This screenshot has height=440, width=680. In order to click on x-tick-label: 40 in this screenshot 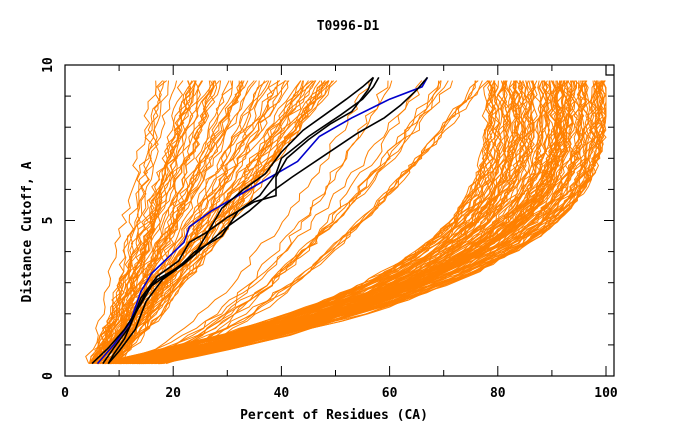, I will do `click(282, 393)`.